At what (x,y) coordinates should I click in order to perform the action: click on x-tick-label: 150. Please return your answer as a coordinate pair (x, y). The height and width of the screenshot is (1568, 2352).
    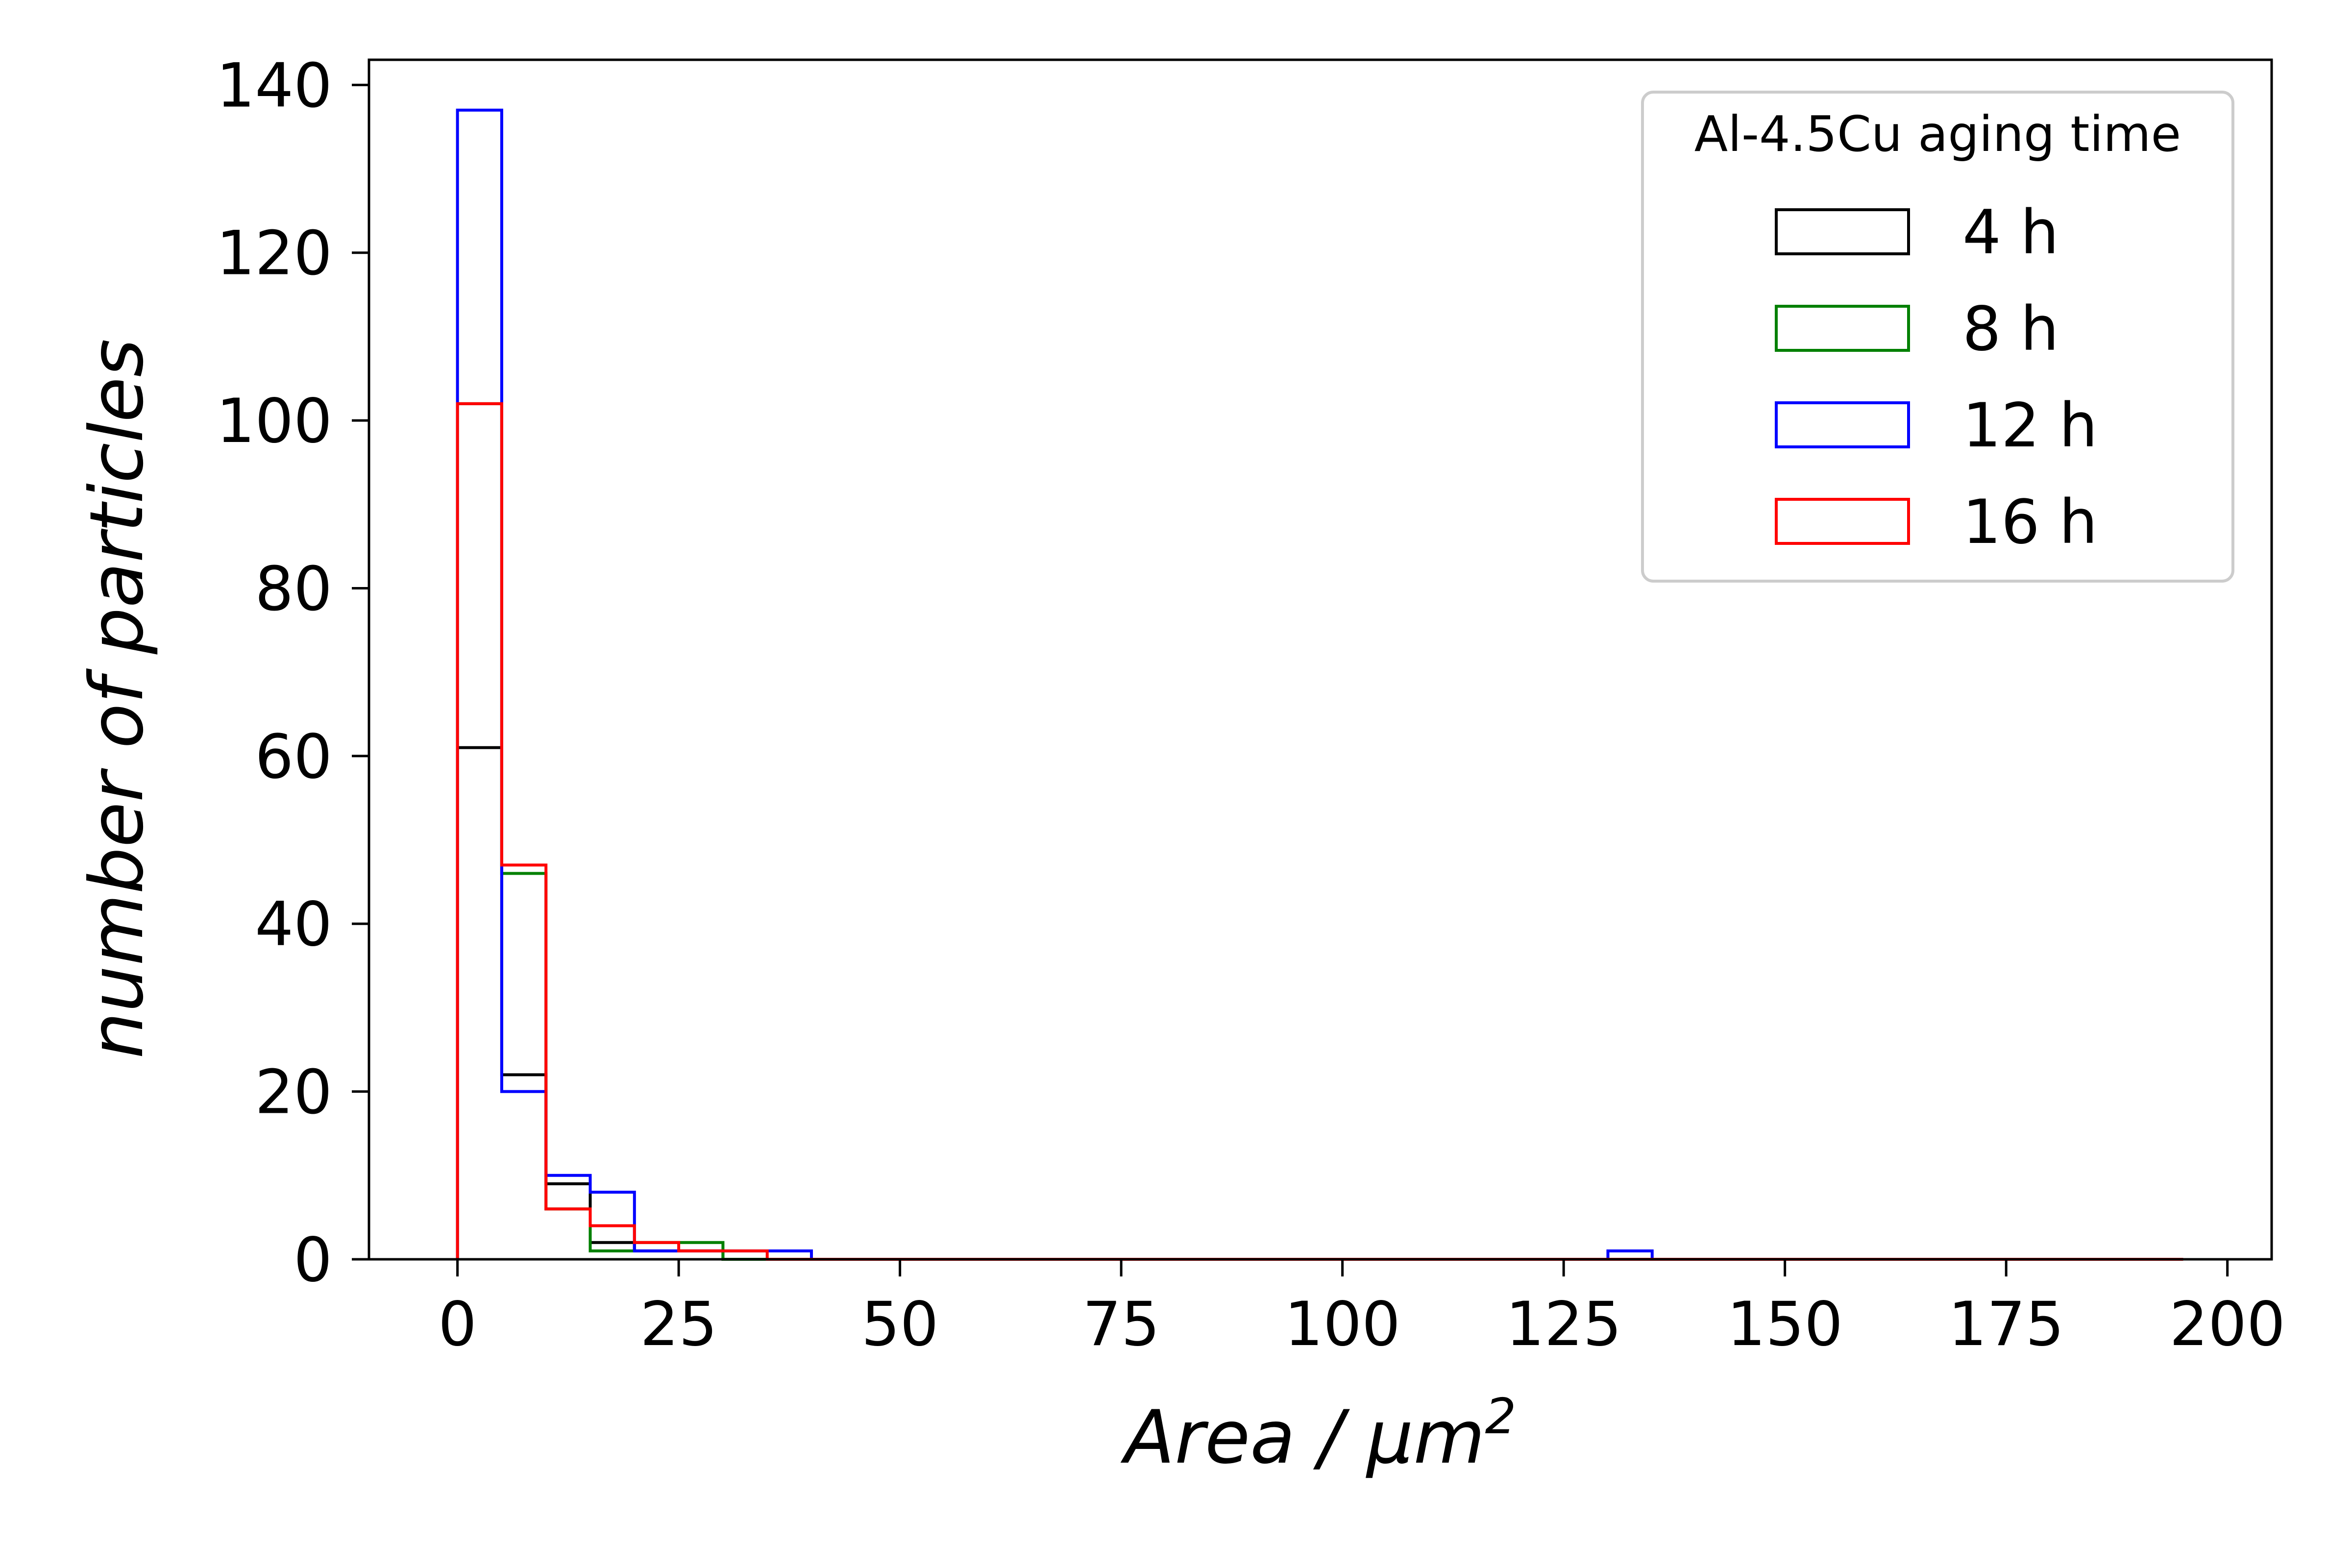
    Looking at the image, I should click on (1785, 1324).